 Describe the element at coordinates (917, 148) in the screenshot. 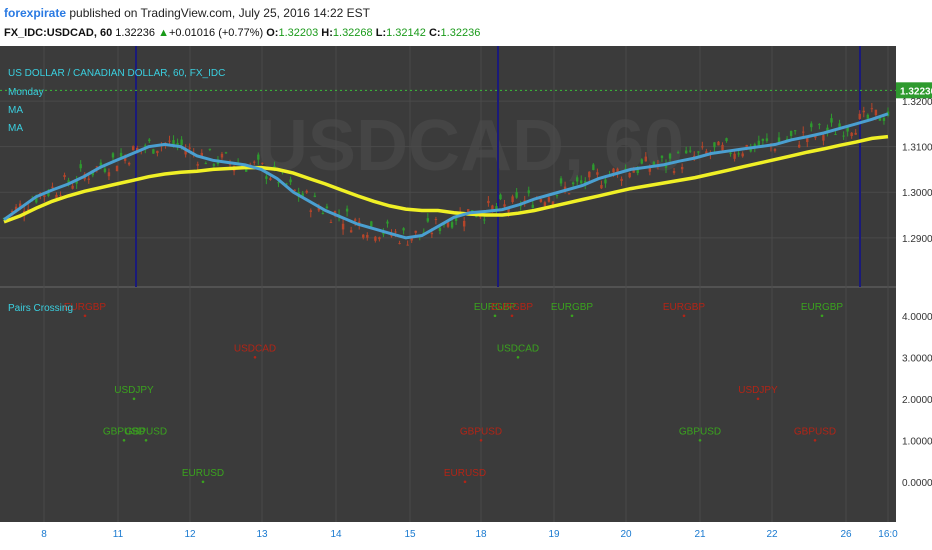

I see `price-tick-label: 1.31000` at that location.